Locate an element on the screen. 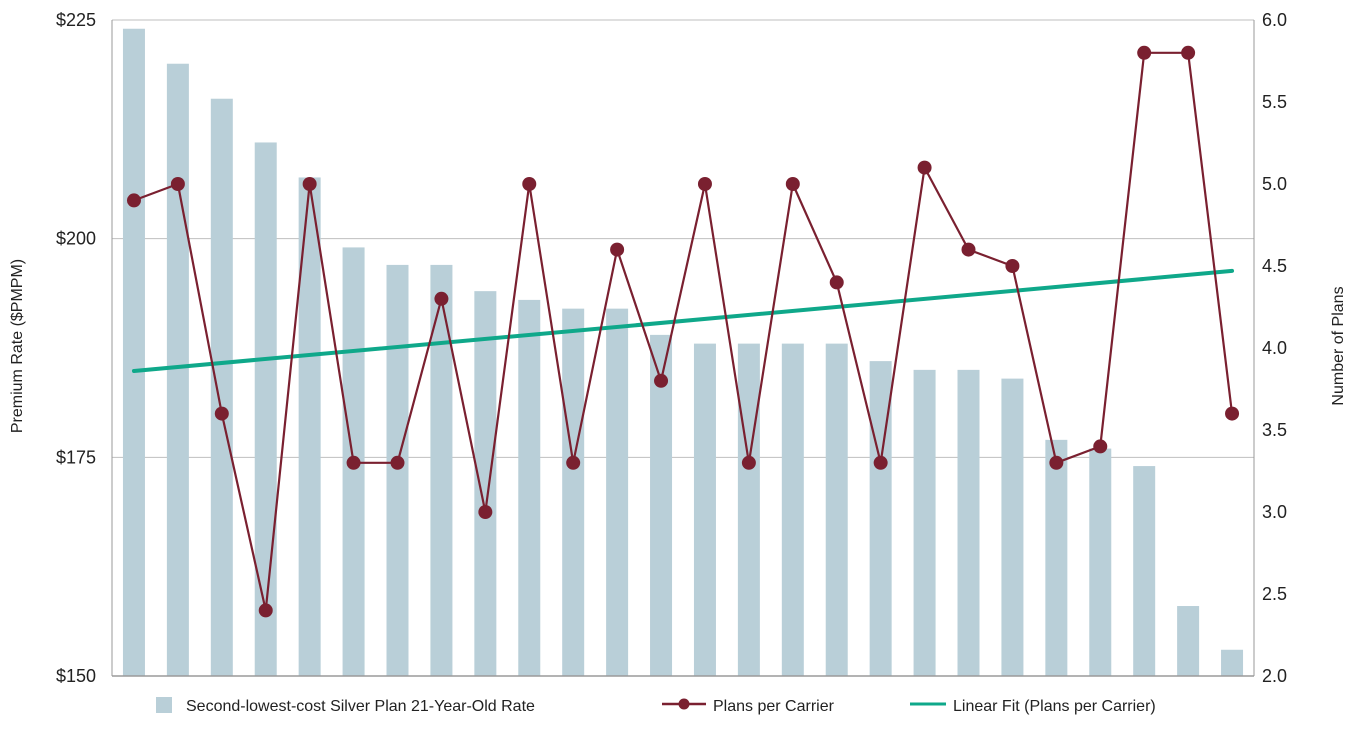 Image resolution: width=1354 pixels, height=750 pixels. legend-item-line: Plans per Carrier is located at coordinates (748, 706).